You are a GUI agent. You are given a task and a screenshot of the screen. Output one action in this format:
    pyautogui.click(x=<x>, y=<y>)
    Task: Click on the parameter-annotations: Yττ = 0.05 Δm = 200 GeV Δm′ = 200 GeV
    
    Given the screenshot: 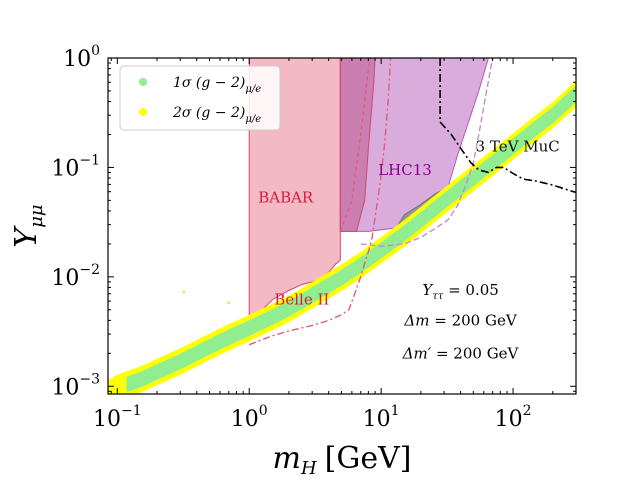 What is the action you would take?
    pyautogui.click(x=461, y=321)
    